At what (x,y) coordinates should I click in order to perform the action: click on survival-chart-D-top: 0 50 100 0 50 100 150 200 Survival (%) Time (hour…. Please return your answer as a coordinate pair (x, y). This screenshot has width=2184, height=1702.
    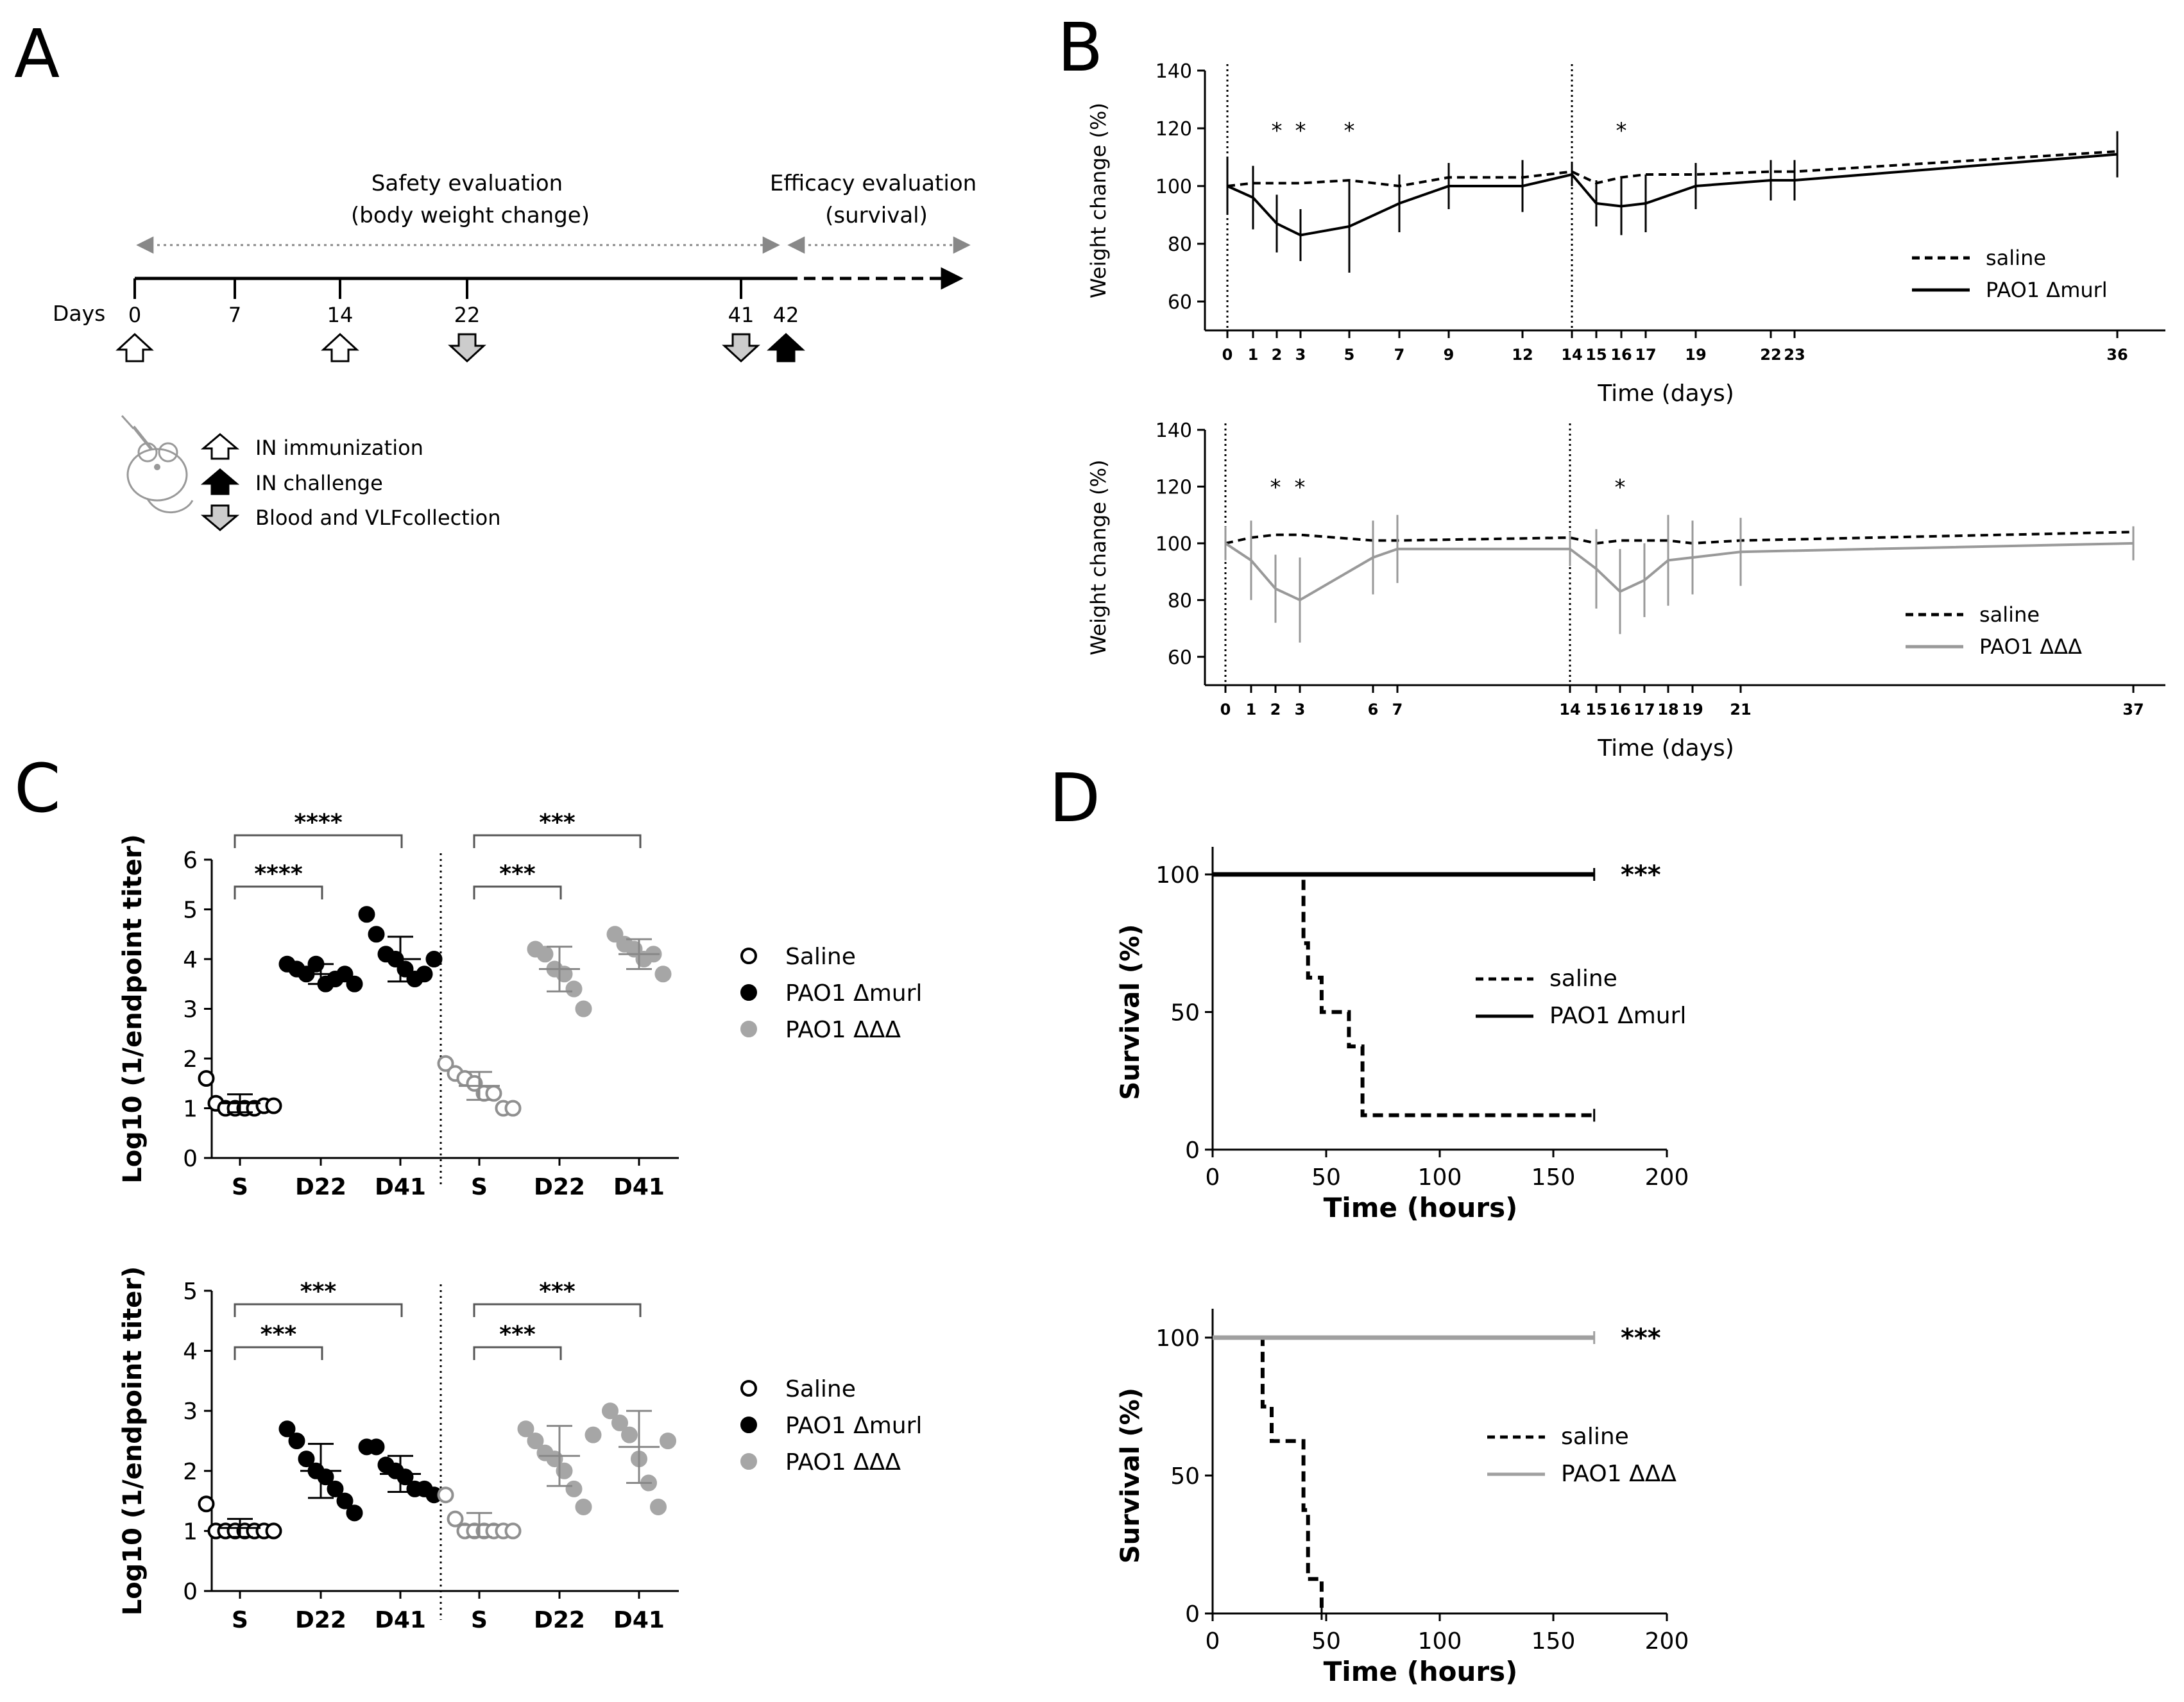
    Looking at the image, I should click on (1402, 1035).